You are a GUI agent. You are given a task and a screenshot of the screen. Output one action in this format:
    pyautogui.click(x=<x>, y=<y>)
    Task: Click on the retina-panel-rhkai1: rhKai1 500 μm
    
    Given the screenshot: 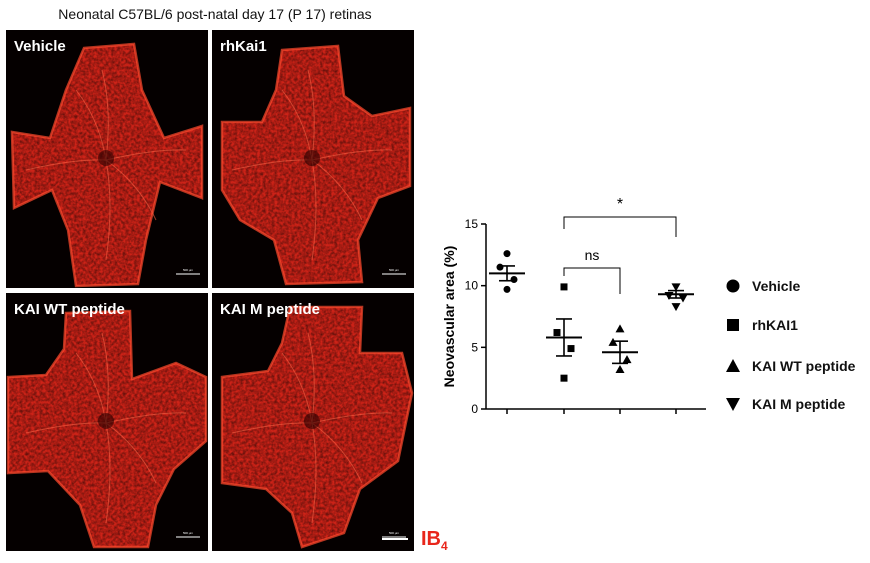 What is the action you would take?
    pyautogui.click(x=313, y=159)
    